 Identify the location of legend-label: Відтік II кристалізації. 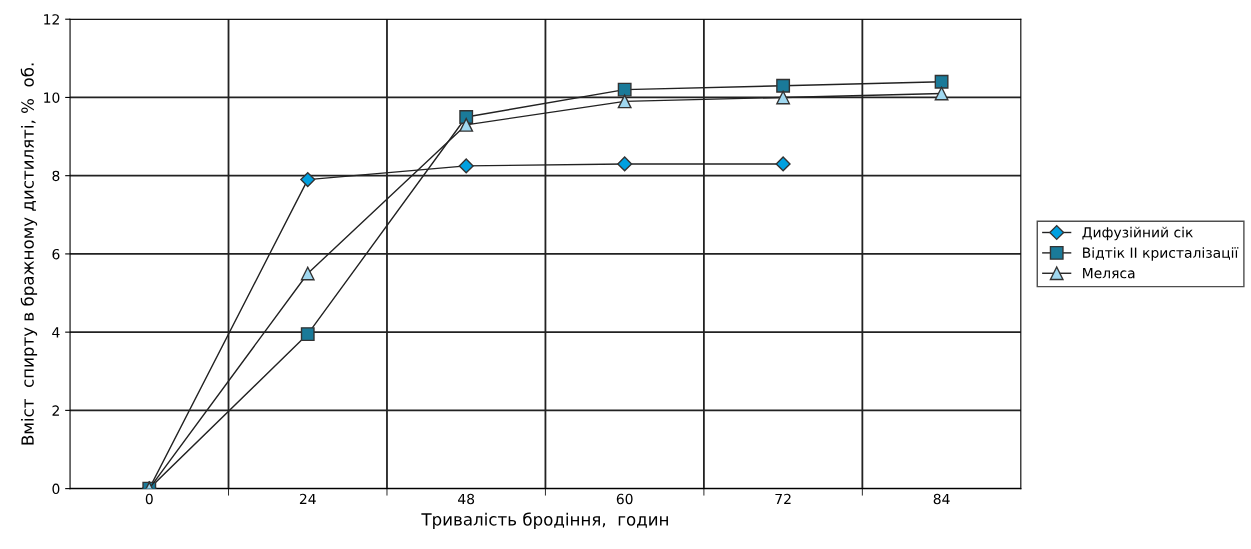
(1161, 254).